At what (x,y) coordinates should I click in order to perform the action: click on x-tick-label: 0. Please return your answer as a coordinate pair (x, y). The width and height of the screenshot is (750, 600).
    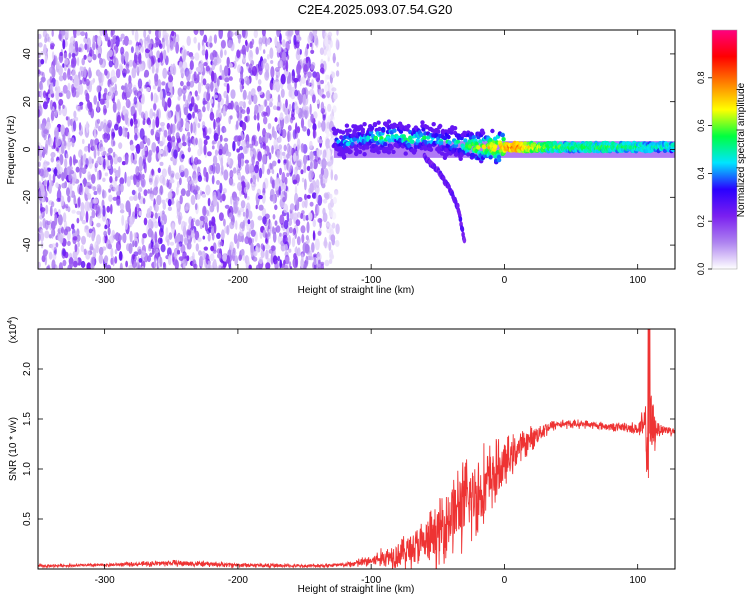
    Looking at the image, I should click on (505, 280).